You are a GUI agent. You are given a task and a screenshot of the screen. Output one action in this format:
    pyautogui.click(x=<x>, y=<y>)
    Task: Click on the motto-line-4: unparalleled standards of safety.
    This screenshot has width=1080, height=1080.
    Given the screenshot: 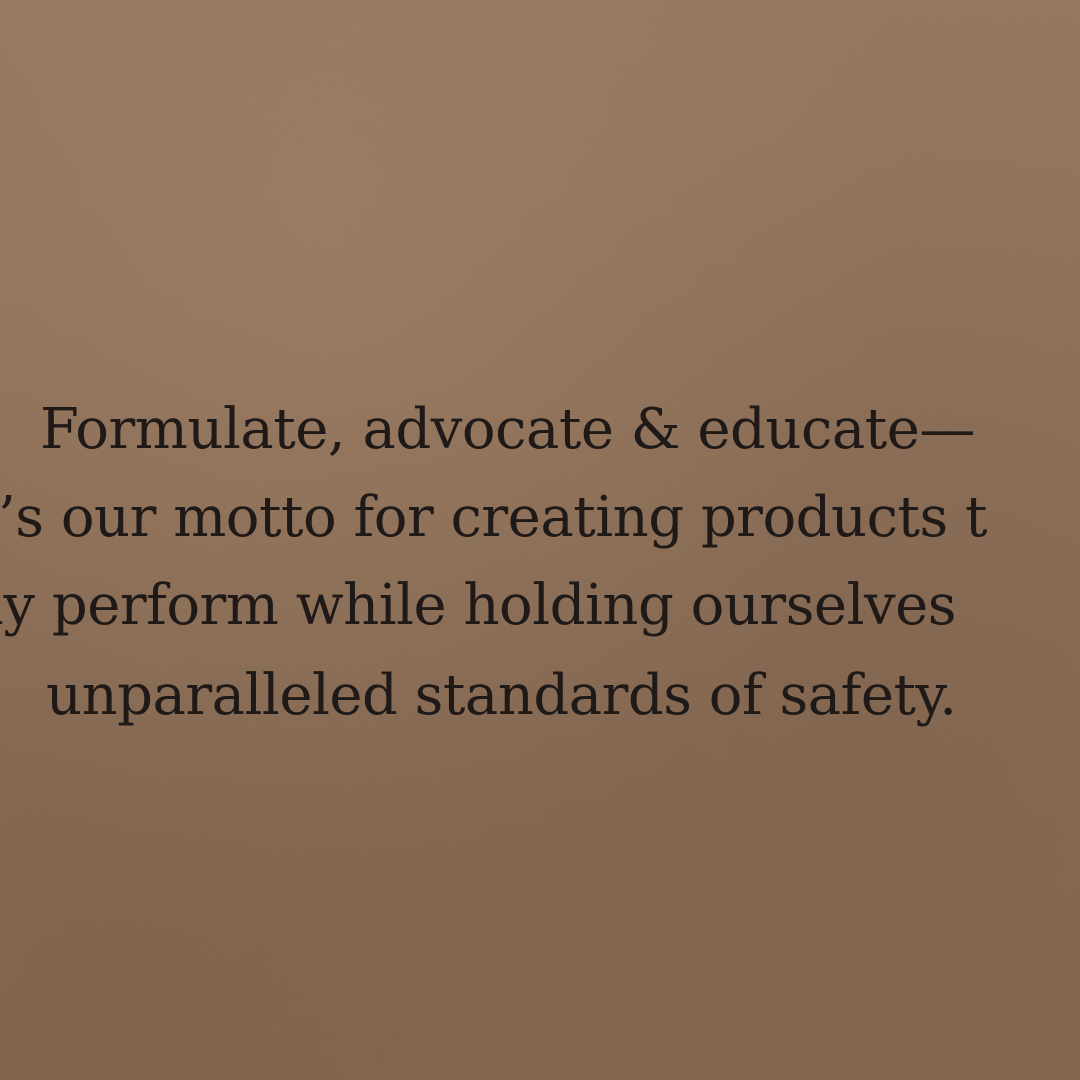 What is the action you would take?
    pyautogui.click(x=501, y=695)
    